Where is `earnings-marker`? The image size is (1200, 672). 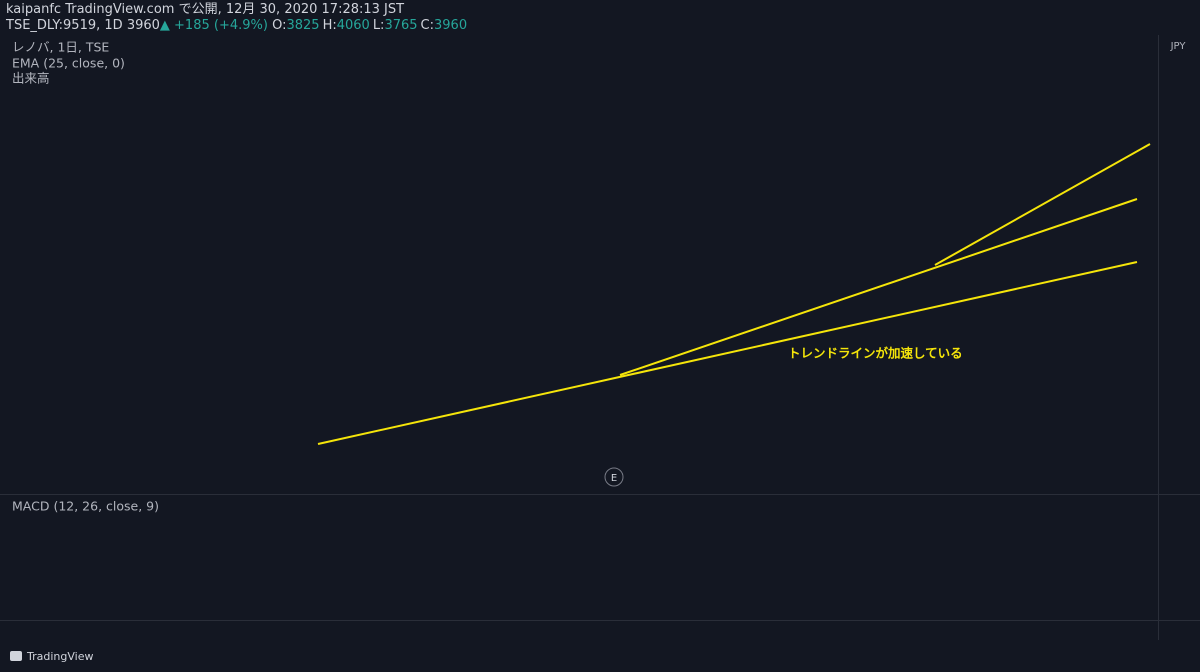
earnings-marker is located at coordinates (614, 477).